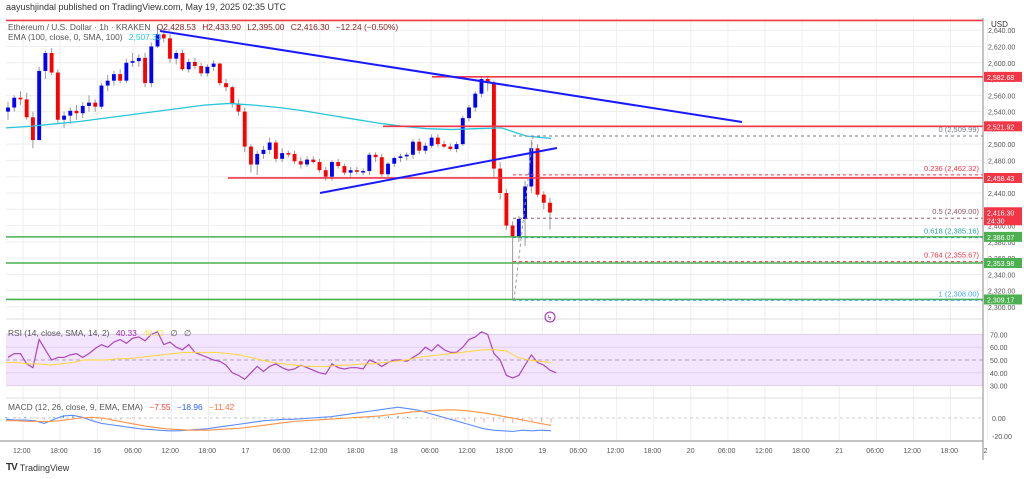 The image size is (1024, 479). Describe the element at coordinates (1000, 213) in the screenshot. I see `svg-text: 2,416.30` at that location.